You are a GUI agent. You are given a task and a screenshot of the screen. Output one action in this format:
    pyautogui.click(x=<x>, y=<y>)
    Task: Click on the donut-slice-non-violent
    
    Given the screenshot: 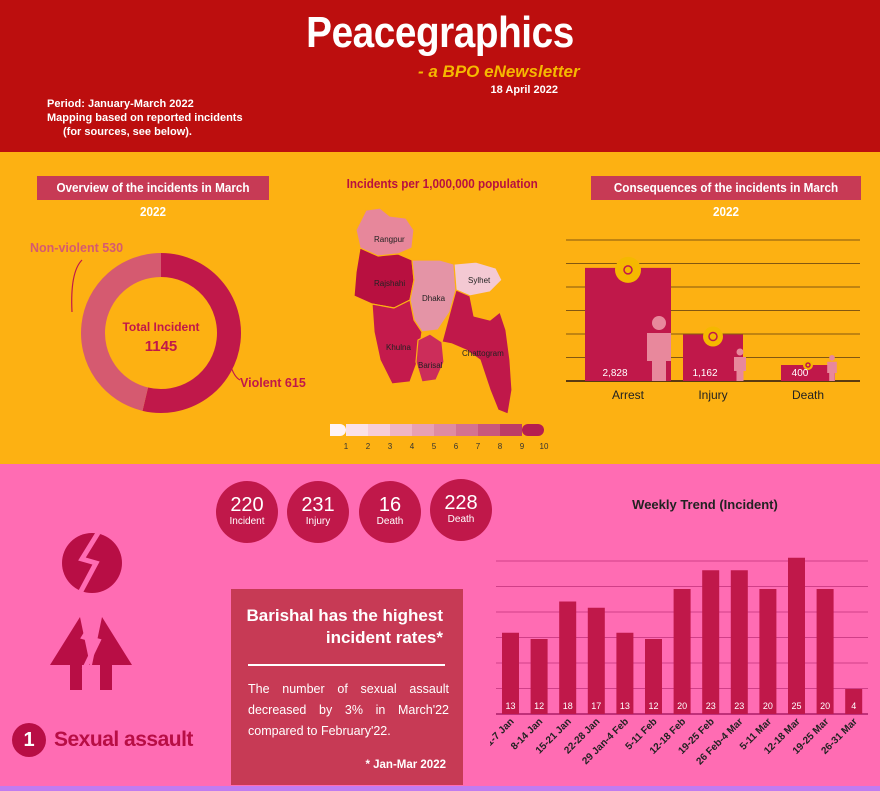 What is the action you would take?
    pyautogui.click(x=121, y=332)
    